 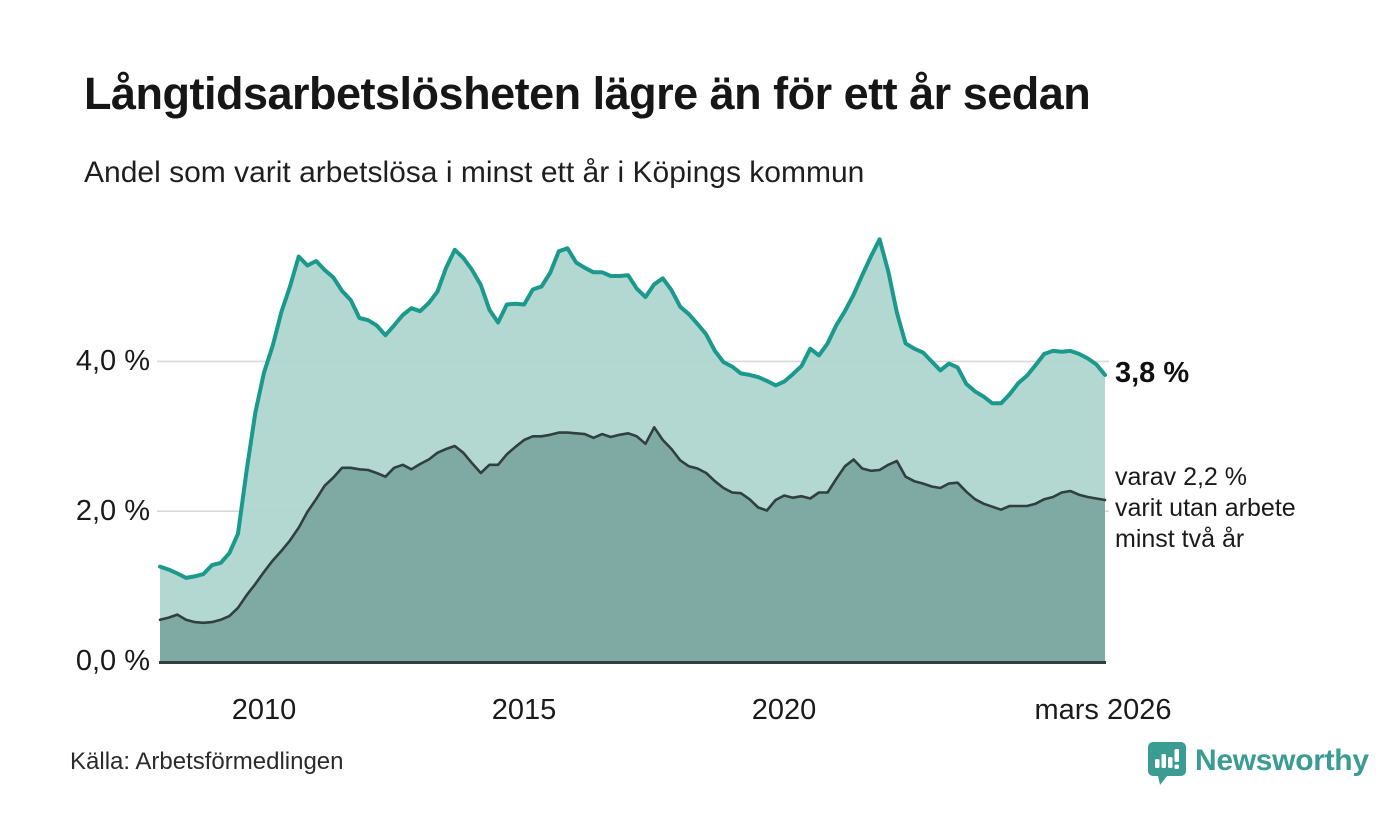 What do you see at coordinates (1103, 710) in the screenshot?
I see `x-tick-label-mars-2026: mars 2026` at bounding box center [1103, 710].